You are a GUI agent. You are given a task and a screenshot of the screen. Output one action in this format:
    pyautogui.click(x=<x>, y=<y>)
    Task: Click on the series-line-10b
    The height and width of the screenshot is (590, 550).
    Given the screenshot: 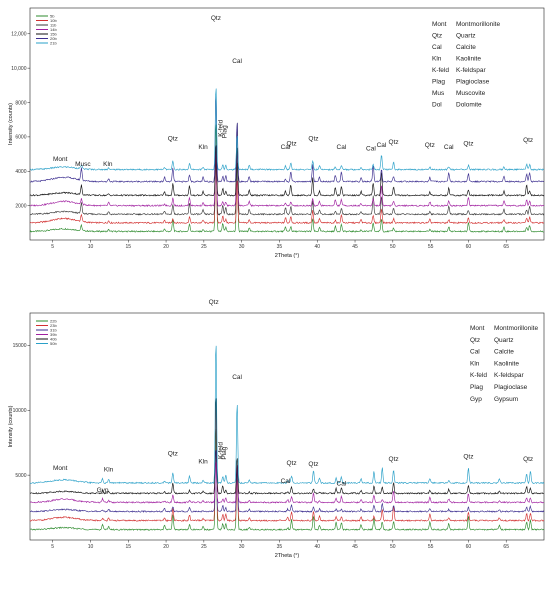 What is the action you would take?
    pyautogui.click(x=287, y=193)
    